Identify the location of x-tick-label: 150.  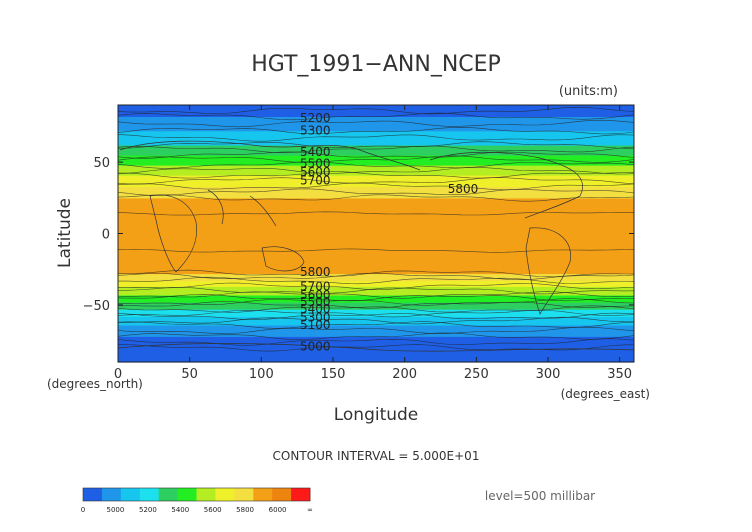
(333, 374).